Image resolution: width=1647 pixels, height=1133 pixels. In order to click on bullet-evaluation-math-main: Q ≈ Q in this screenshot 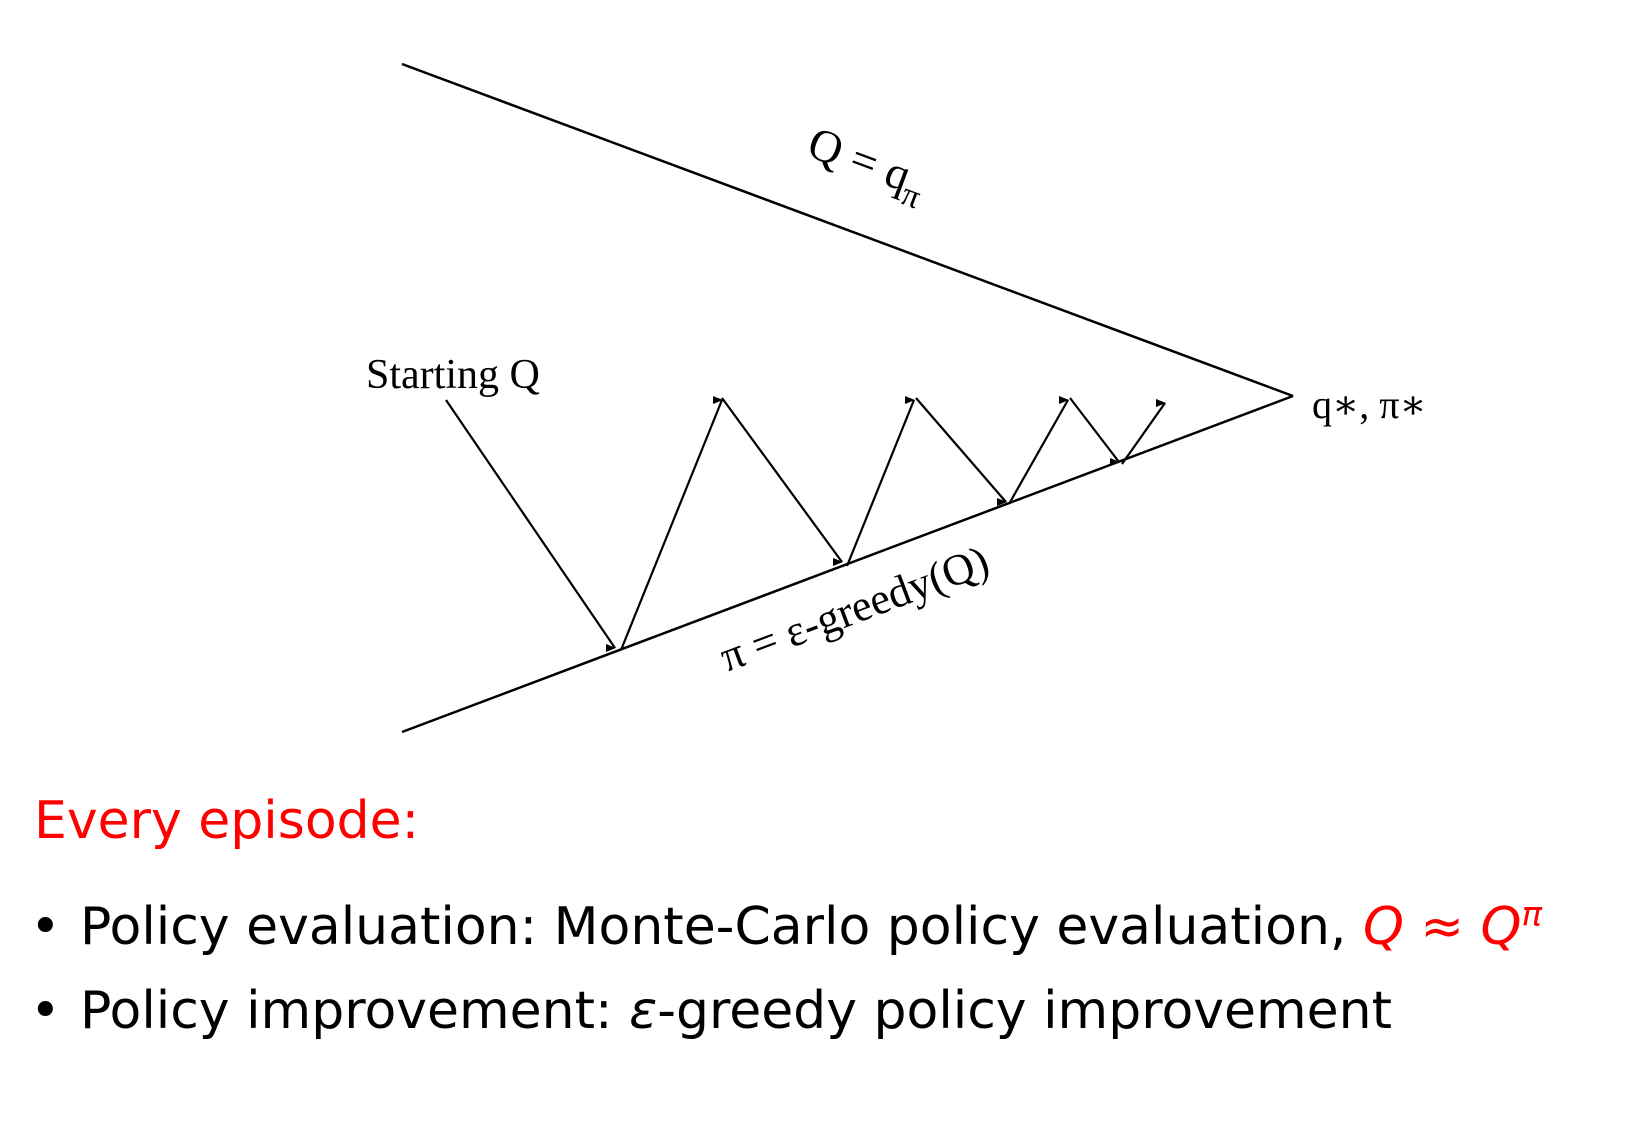, I will do `click(1442, 927)`.